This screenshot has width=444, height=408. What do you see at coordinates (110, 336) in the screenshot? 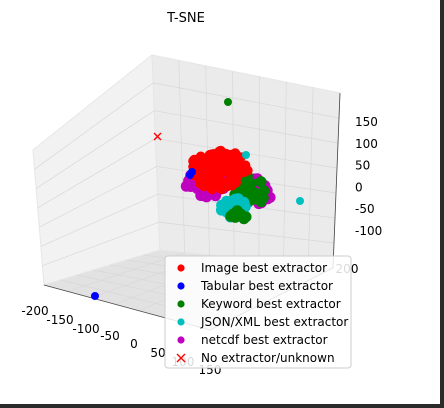
I see `x-tick-label: -50` at bounding box center [110, 336].